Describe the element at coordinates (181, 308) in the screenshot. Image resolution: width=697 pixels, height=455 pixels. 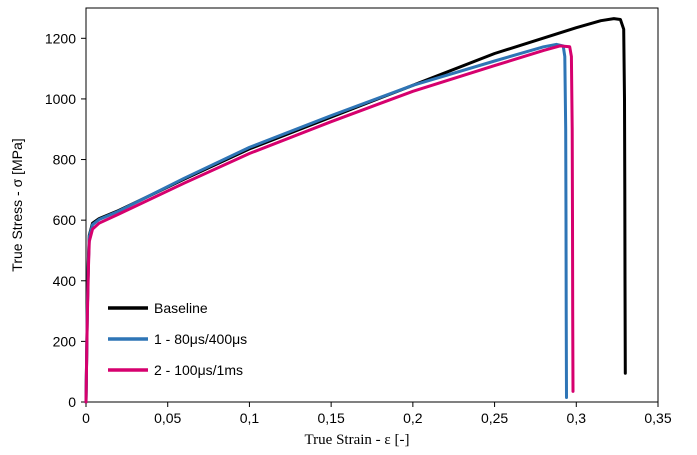
I see `legend-label: Baseline` at that location.